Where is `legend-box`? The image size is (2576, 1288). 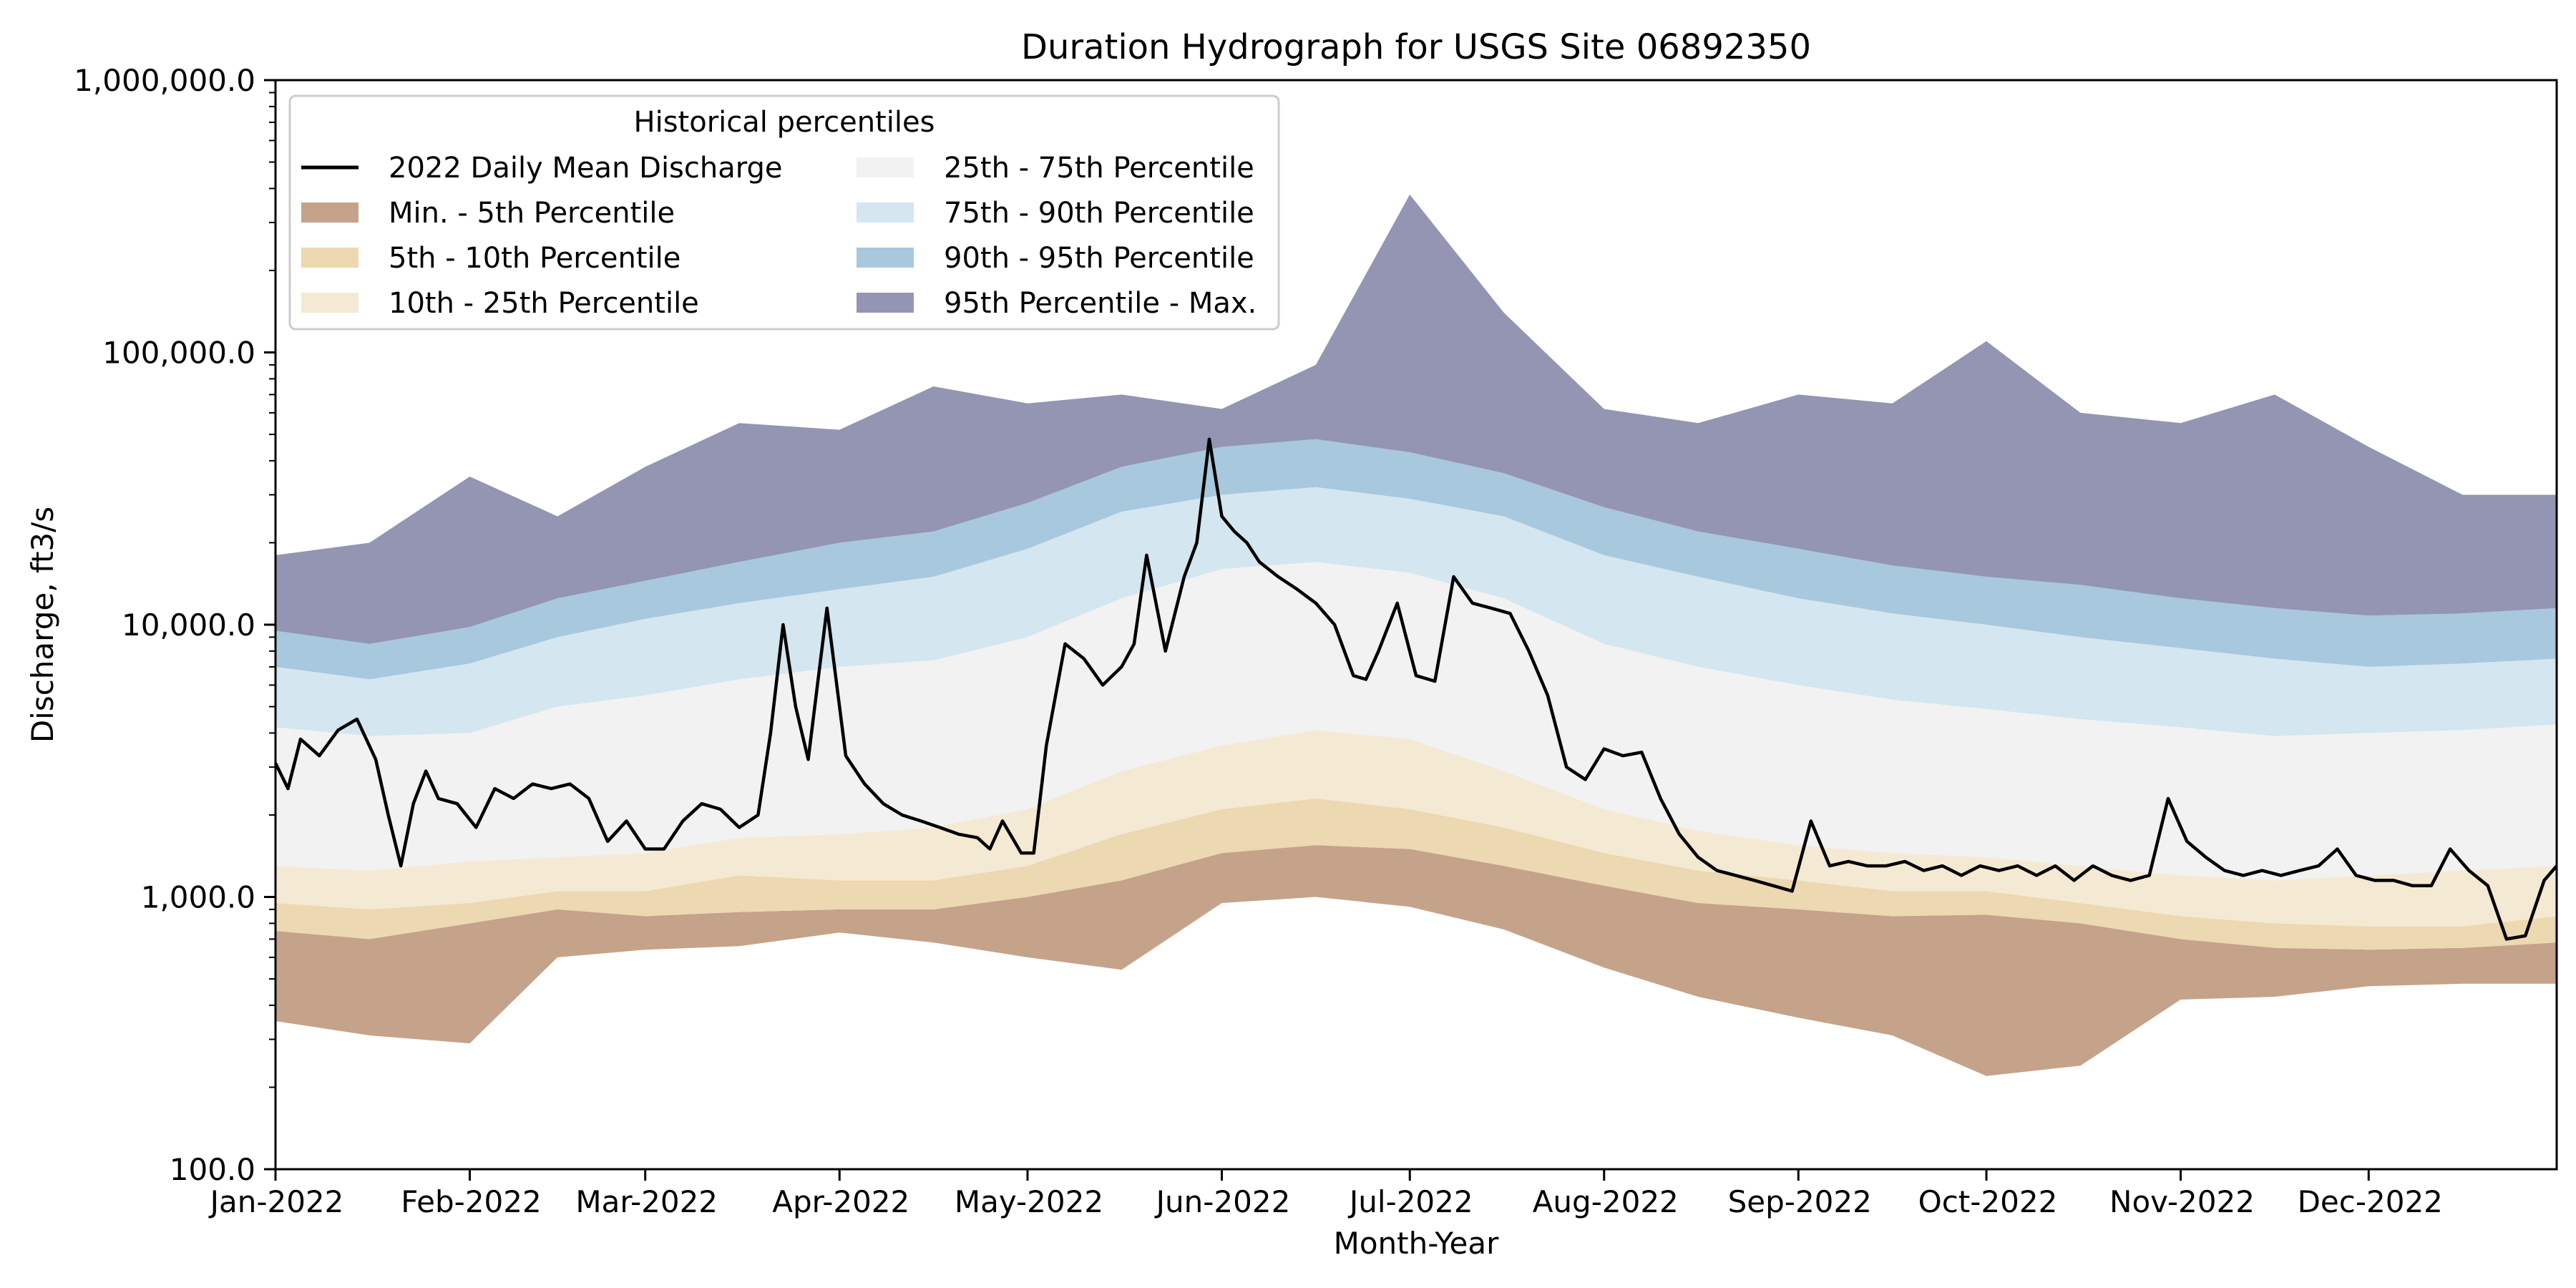
legend-box is located at coordinates (784, 212).